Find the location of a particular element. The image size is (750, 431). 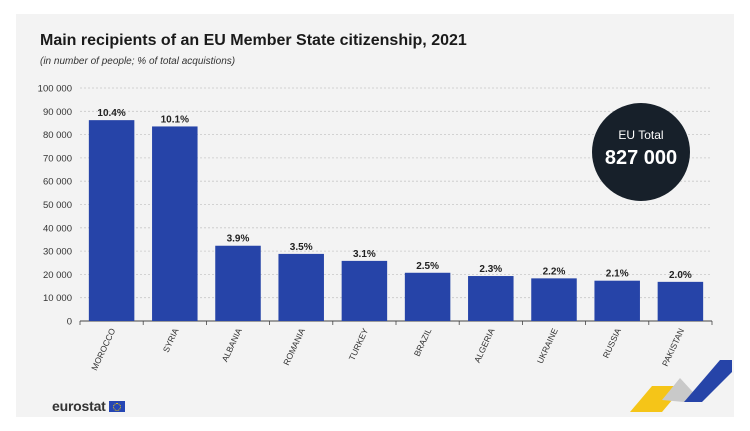

data-label: 2.3% is located at coordinates (490, 269).